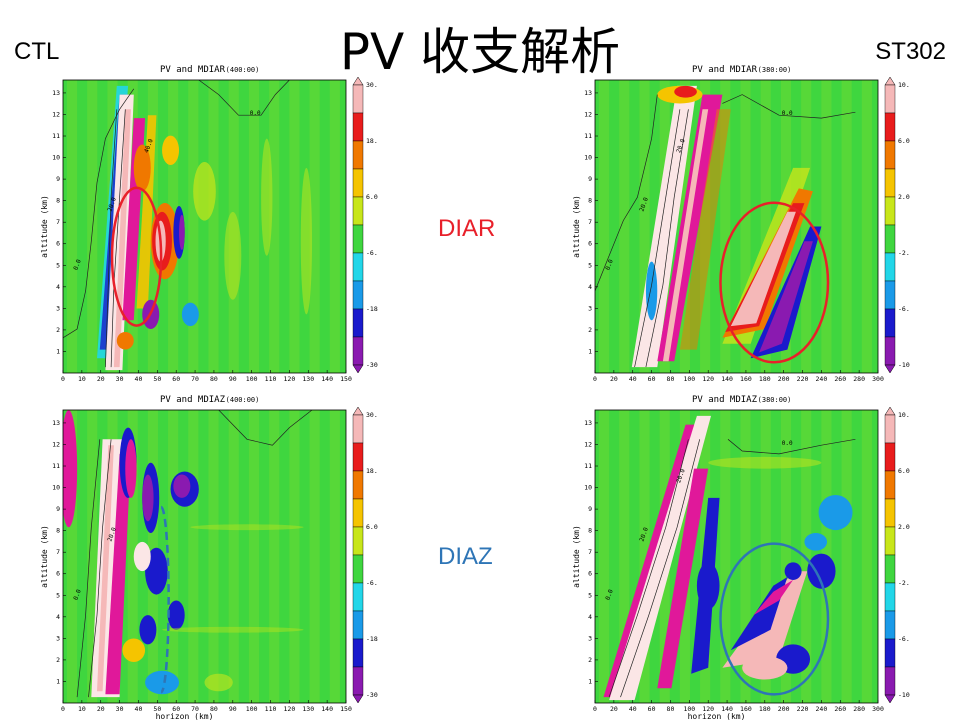 The height and width of the screenshot is (720, 960). Describe the element at coordinates (859, 709) in the screenshot. I see `x-tick-label: 280` at that location.